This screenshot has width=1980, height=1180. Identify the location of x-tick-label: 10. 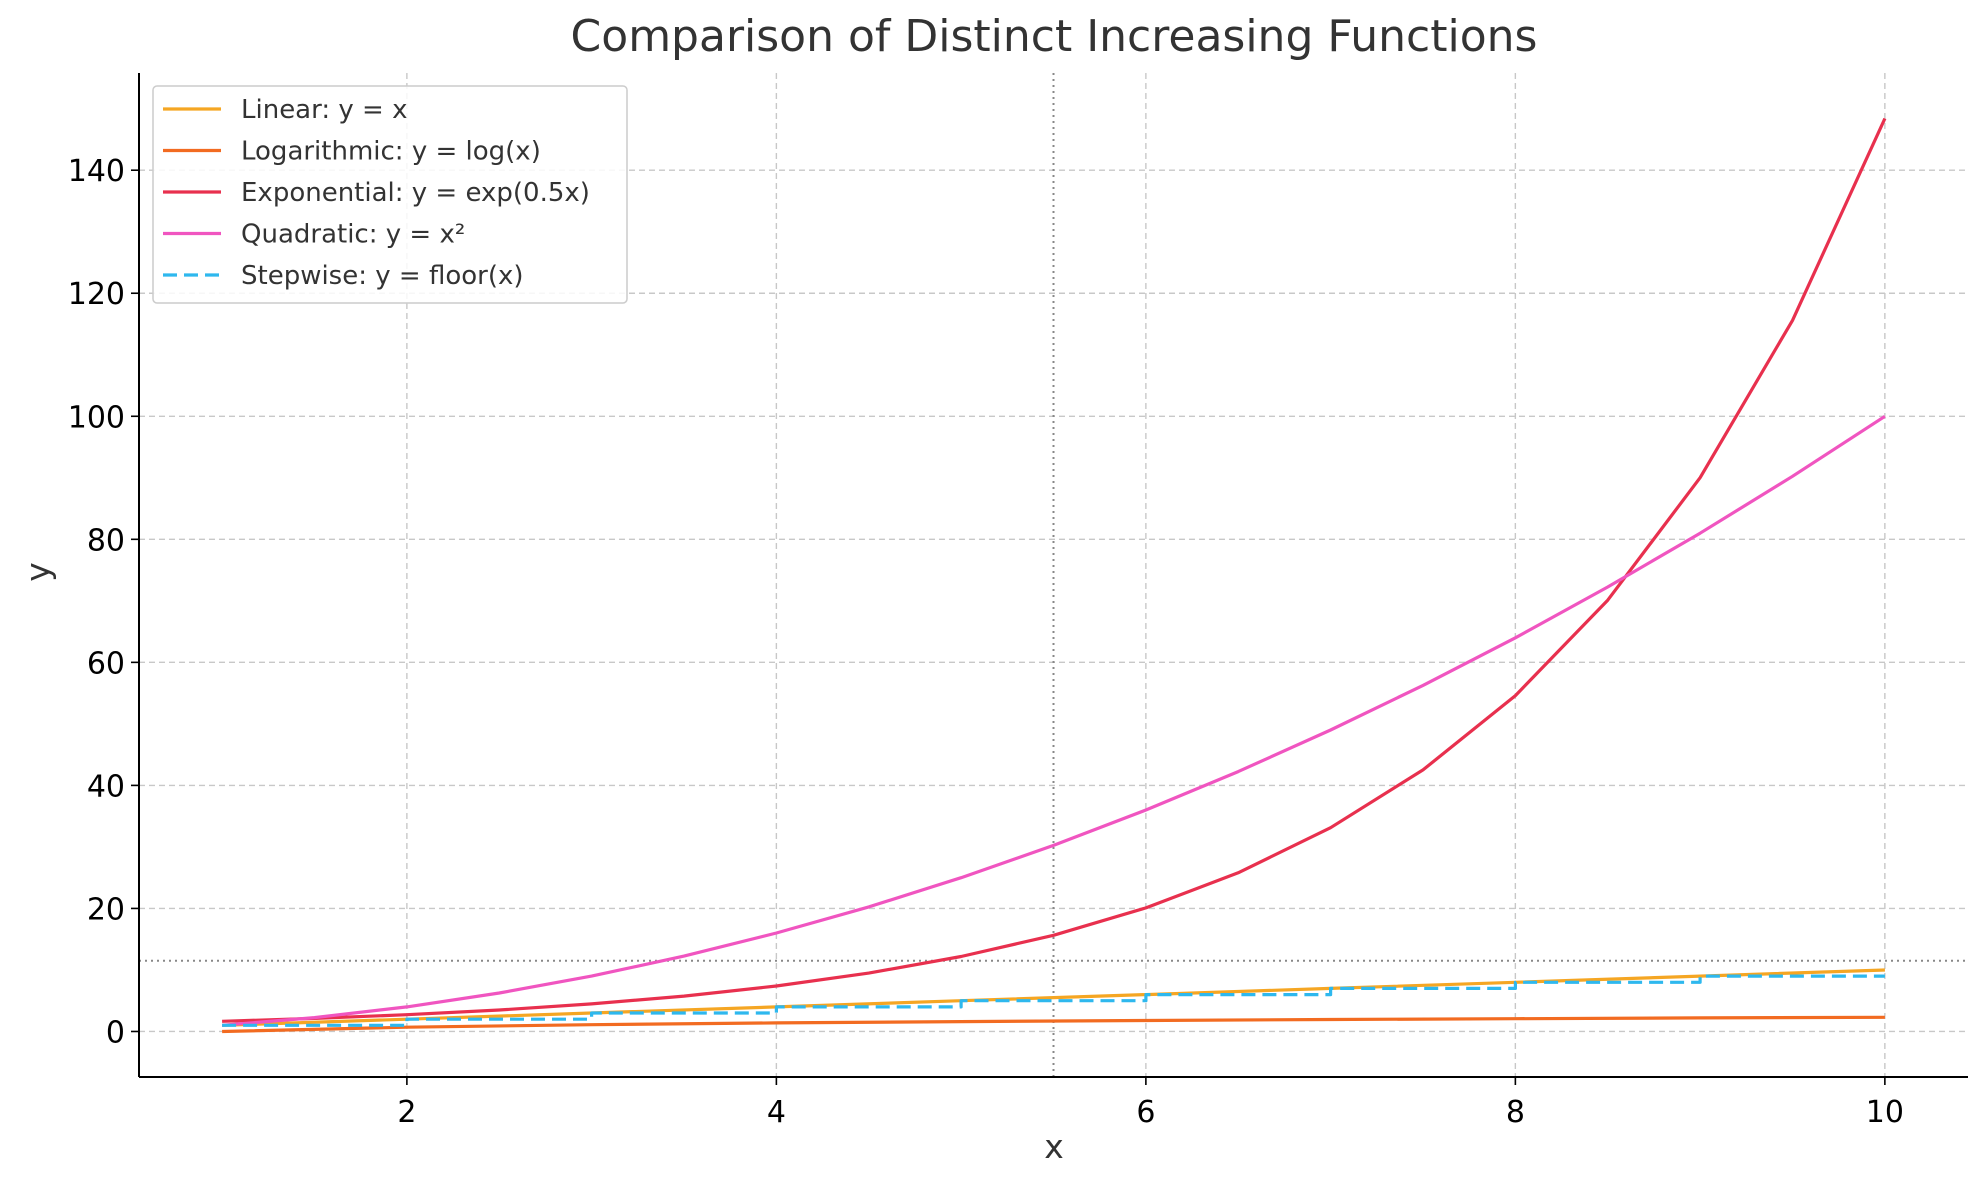
(1885, 1112).